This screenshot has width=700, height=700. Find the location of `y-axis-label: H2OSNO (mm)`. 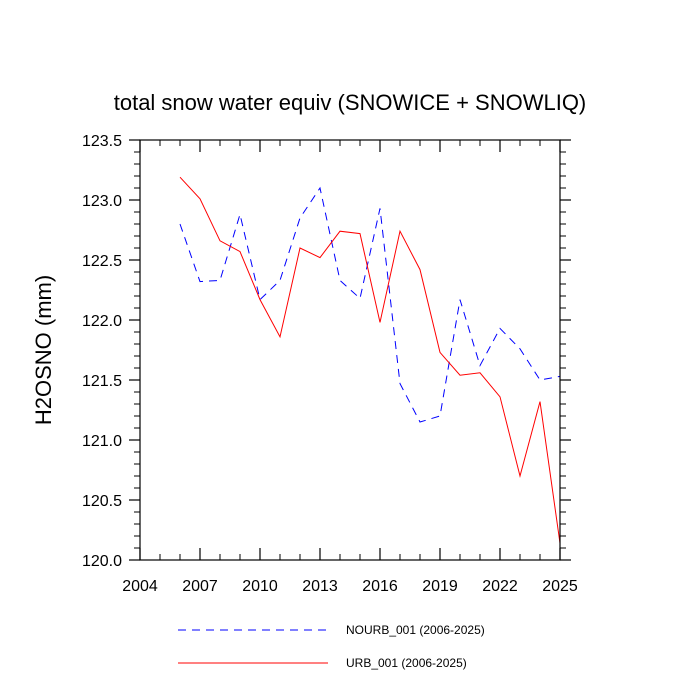

y-axis-label: H2OSNO (mm) is located at coordinates (43, 350).